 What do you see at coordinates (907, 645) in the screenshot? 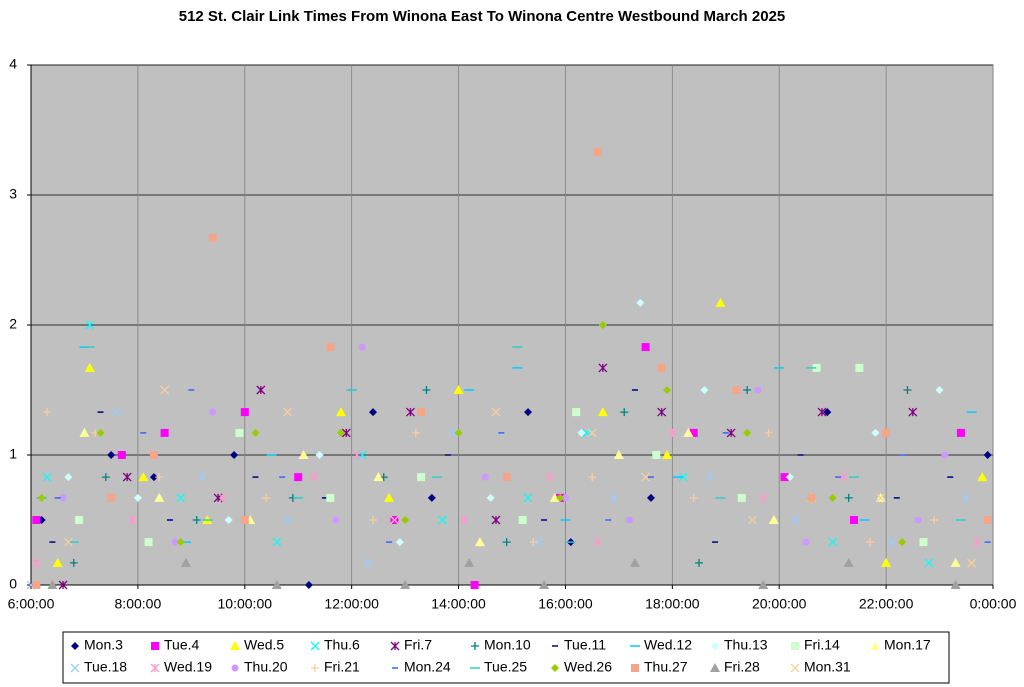
I see `legend-label: Mon.17` at bounding box center [907, 645].